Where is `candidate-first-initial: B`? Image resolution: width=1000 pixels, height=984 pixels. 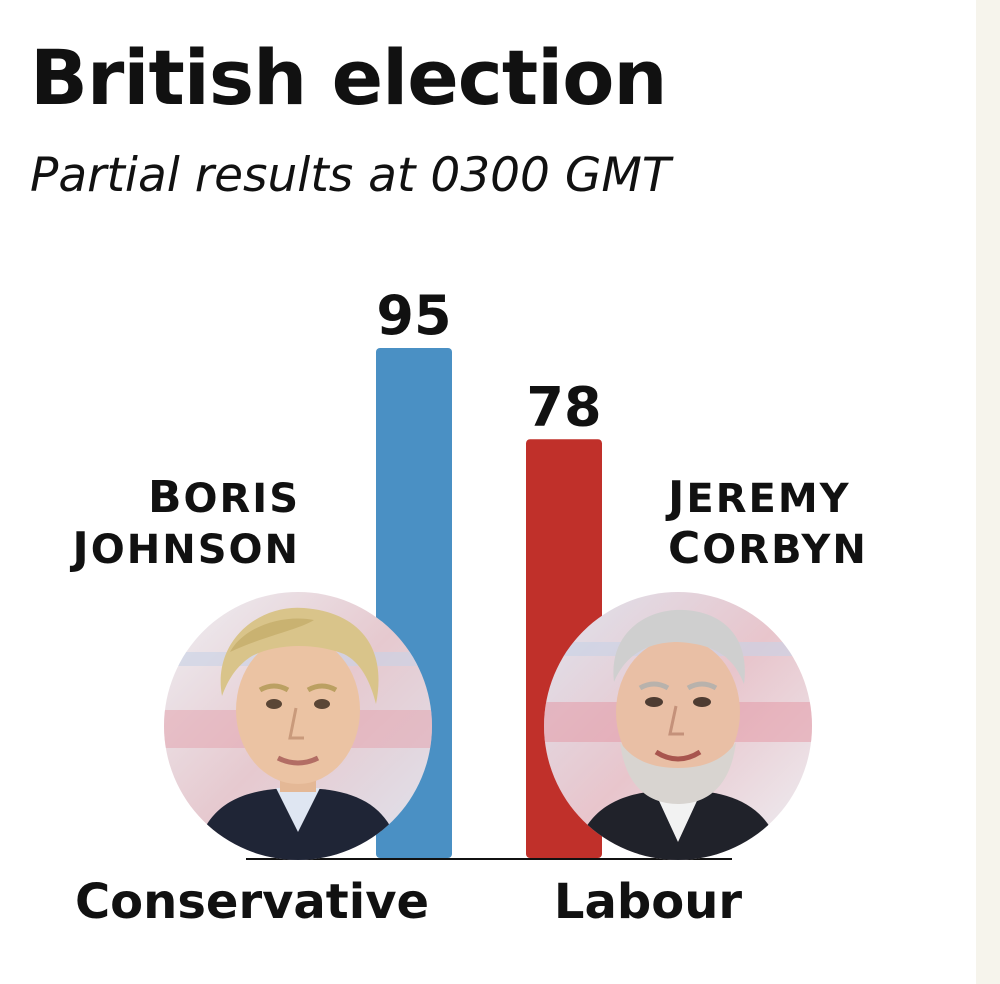
candidate-first-initial: B is located at coordinates (165, 497).